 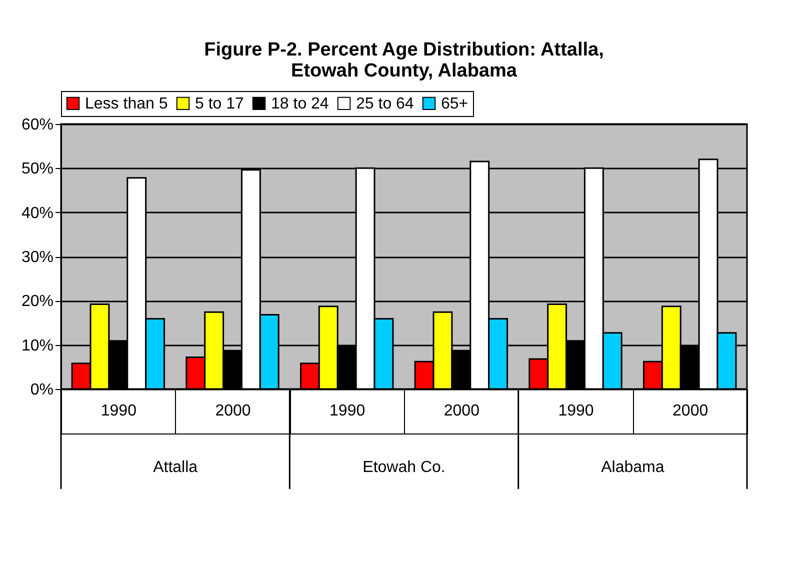 I want to click on y-tick-label: 50%, so click(x=37, y=169).